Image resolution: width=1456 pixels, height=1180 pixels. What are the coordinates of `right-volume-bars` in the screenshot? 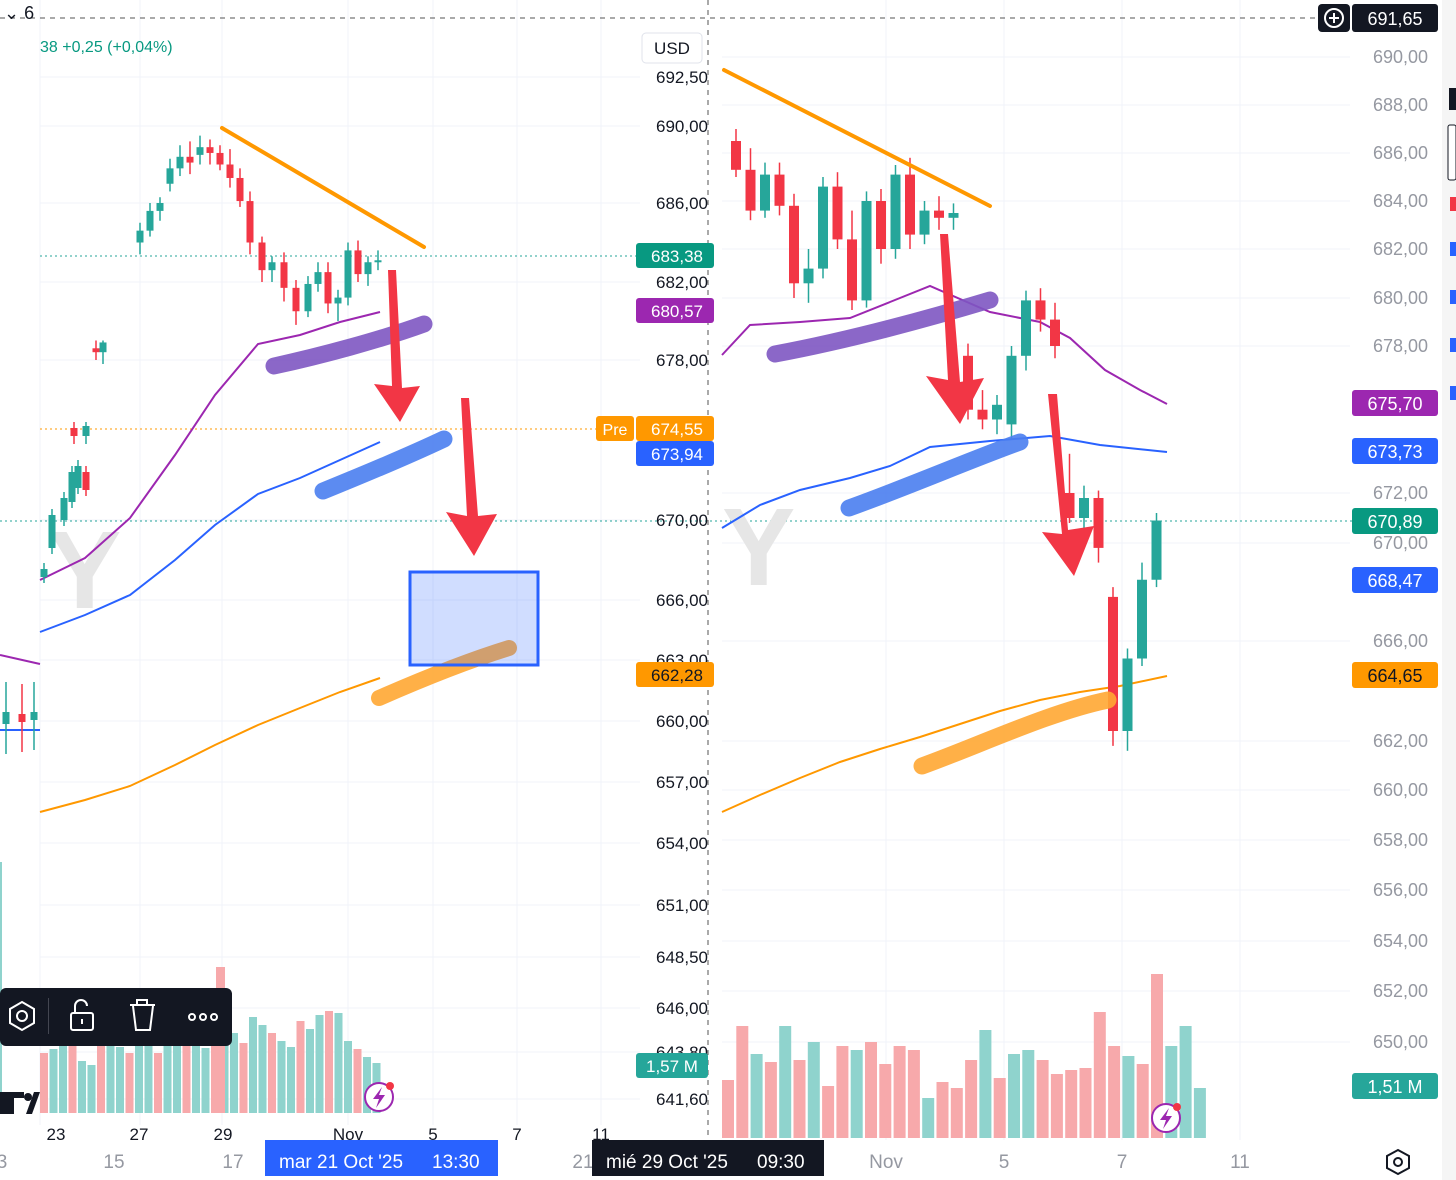 It's located at (964, 1056).